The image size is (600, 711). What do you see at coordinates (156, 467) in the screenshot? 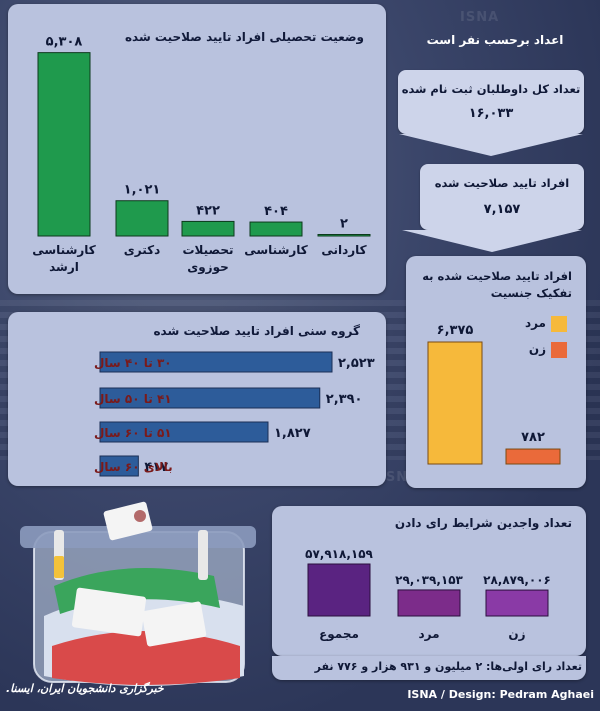
I see `age-value-label: ۴۱۷` at bounding box center [156, 467].